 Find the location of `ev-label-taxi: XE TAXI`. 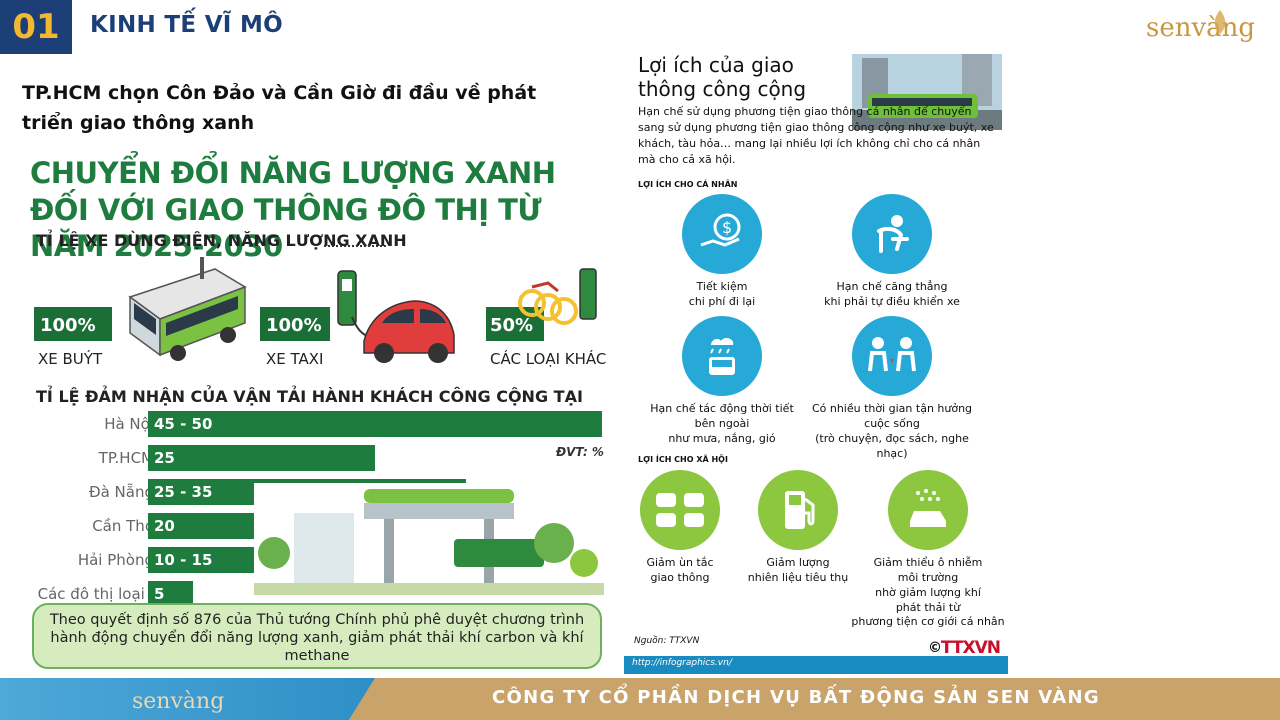

ev-label-taxi: XE TAXI is located at coordinates (295, 359).